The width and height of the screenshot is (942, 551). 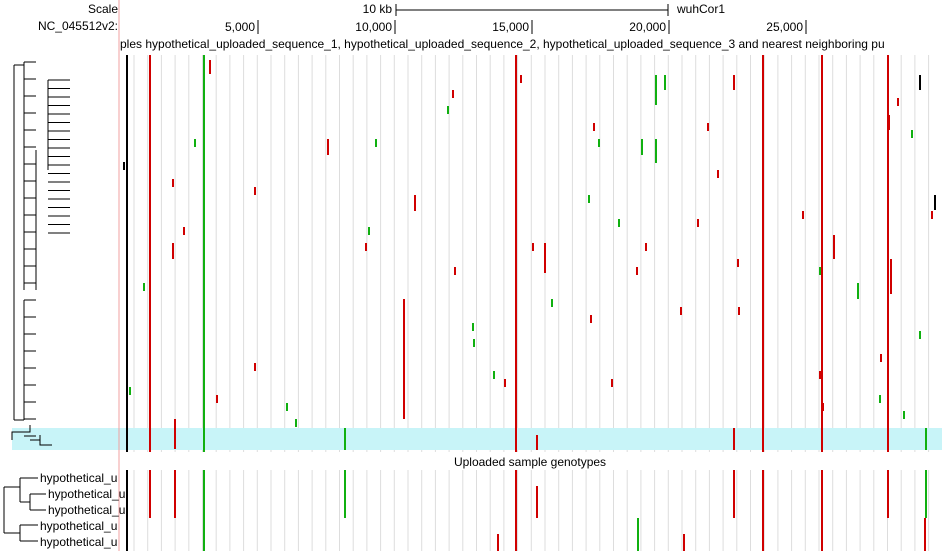 What do you see at coordinates (240, 27) in the screenshot?
I see `ruler-label: 5,000` at bounding box center [240, 27].